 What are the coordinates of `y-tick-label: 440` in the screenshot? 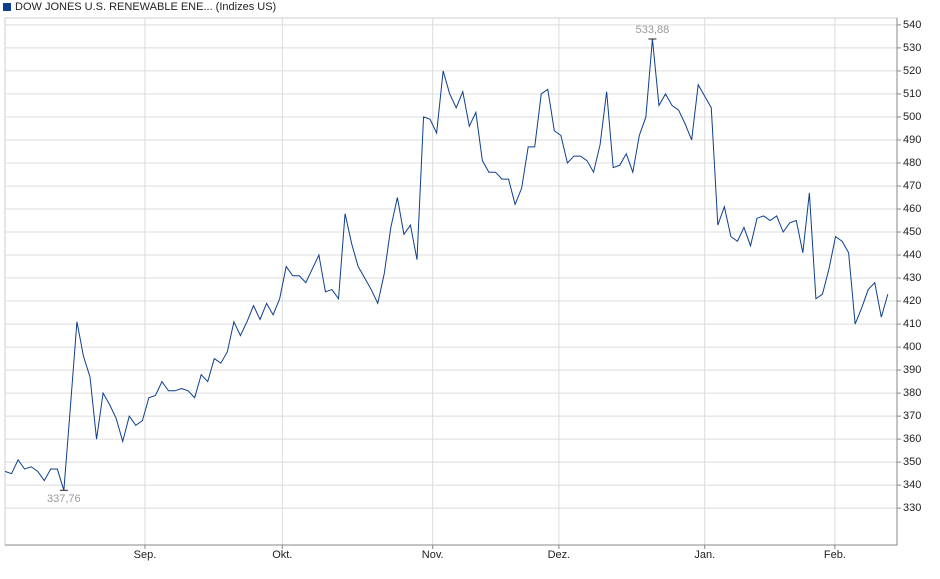 It's located at (912, 255).